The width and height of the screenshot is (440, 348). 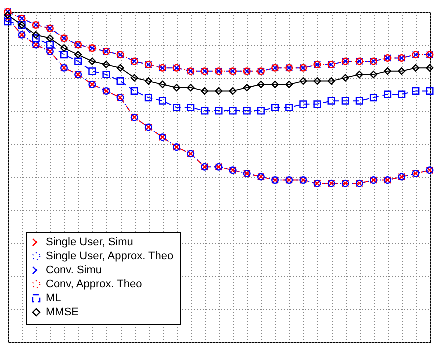 What do you see at coordinates (74, 270) in the screenshot?
I see `legend-label: Conv. Simu` at bounding box center [74, 270].